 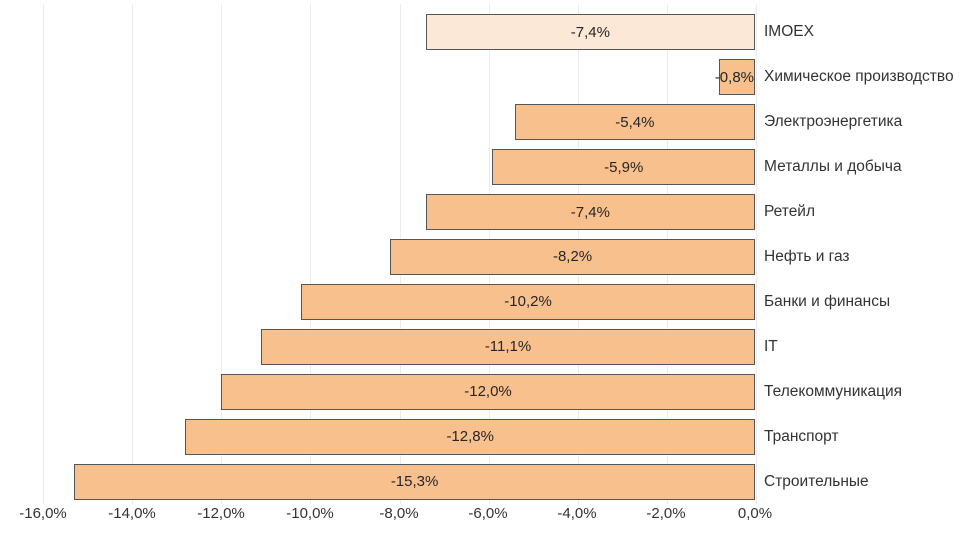 I want to click on bar: -12,8%, so click(x=470, y=436).